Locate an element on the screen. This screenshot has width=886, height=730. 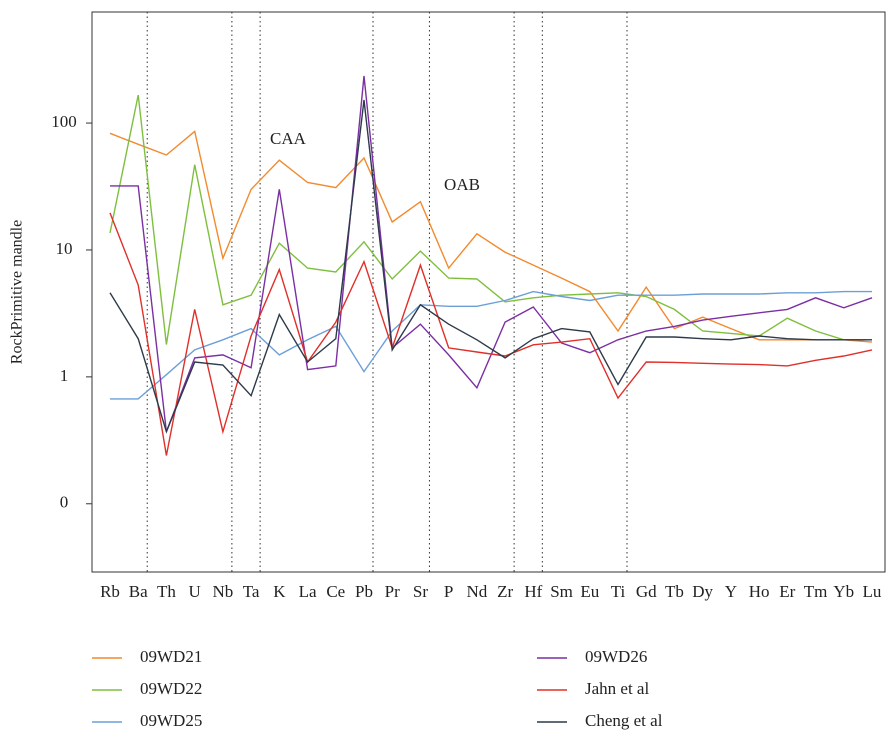
y-tick-label: 1 is located at coordinates (64, 375).